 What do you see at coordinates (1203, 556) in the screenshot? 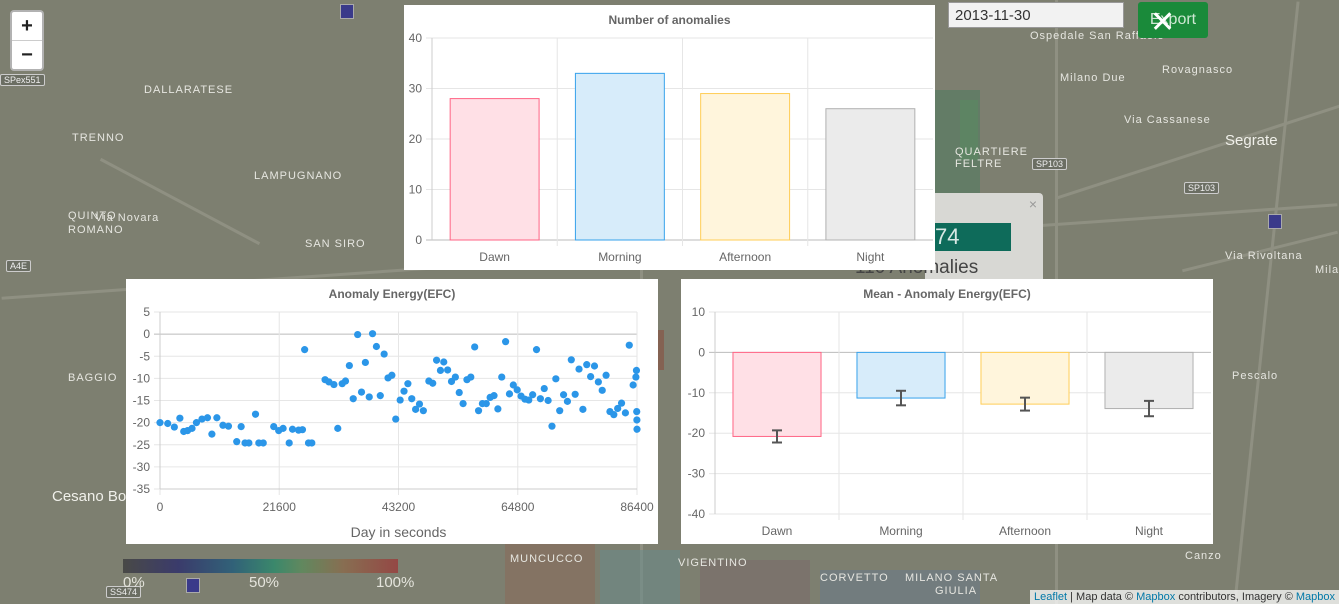
I see `map-place-label: Canzo` at bounding box center [1203, 556].